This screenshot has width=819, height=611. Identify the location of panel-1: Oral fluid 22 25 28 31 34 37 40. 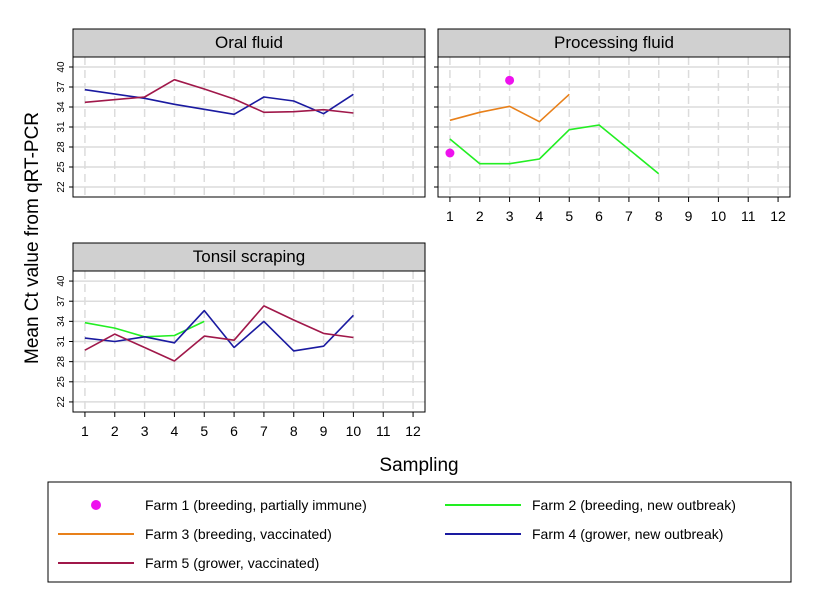
(241, 113).